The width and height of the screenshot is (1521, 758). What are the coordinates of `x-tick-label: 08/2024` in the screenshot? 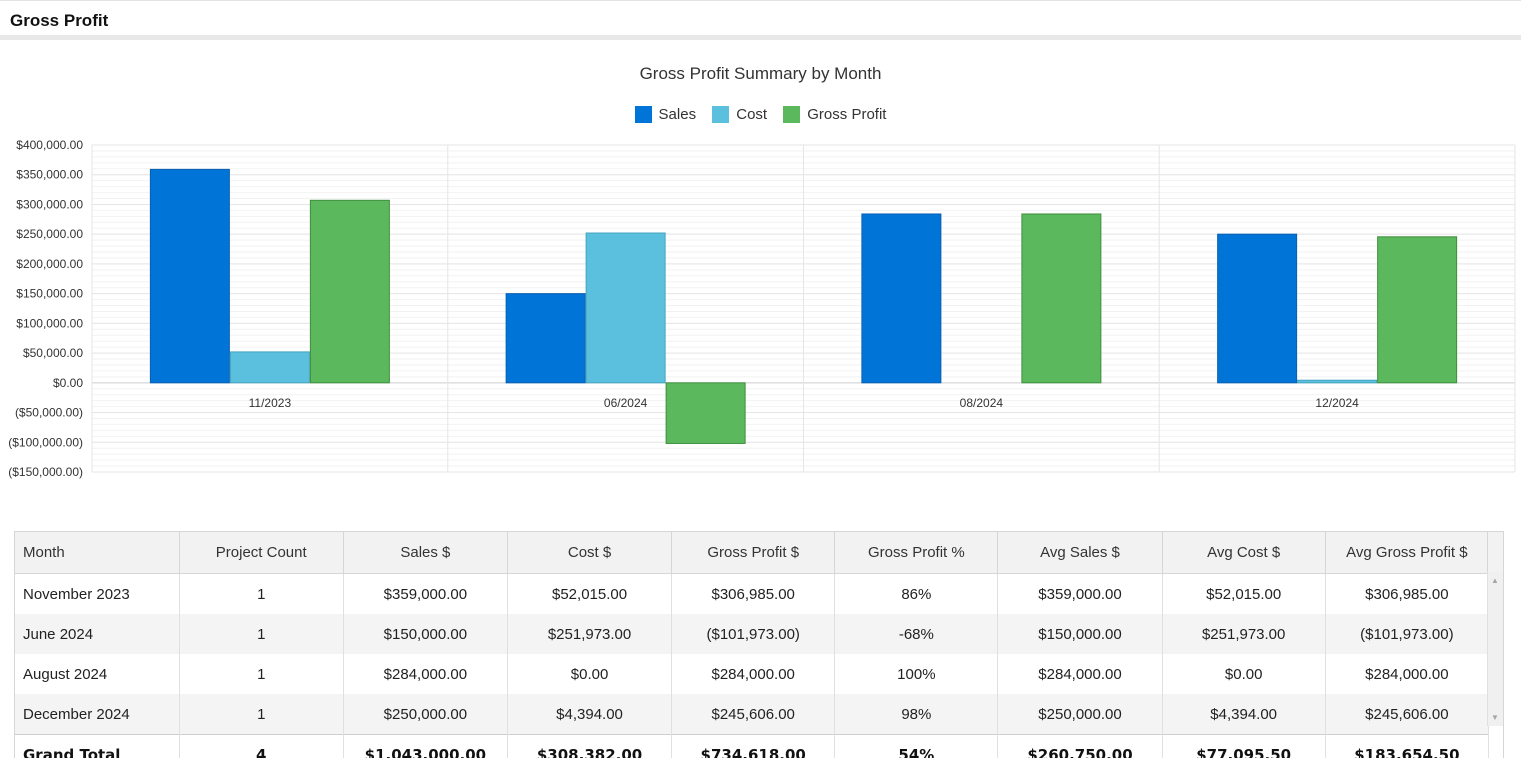 It's located at (982, 403).